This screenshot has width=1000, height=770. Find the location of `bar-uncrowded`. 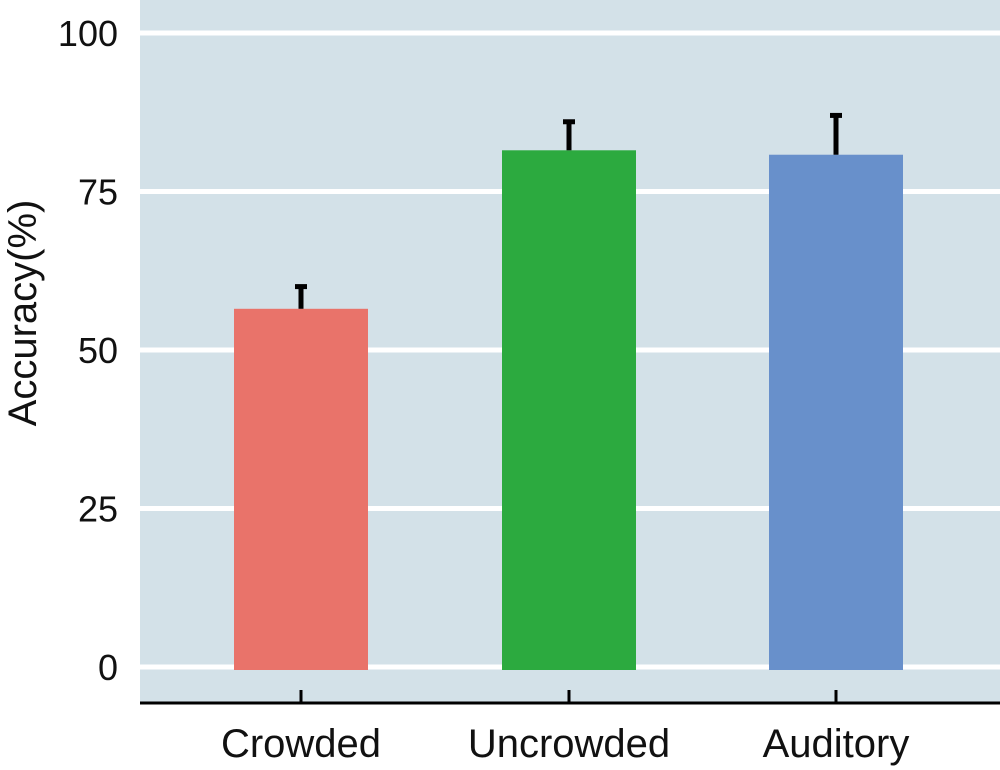

bar-uncrowded is located at coordinates (569, 410).